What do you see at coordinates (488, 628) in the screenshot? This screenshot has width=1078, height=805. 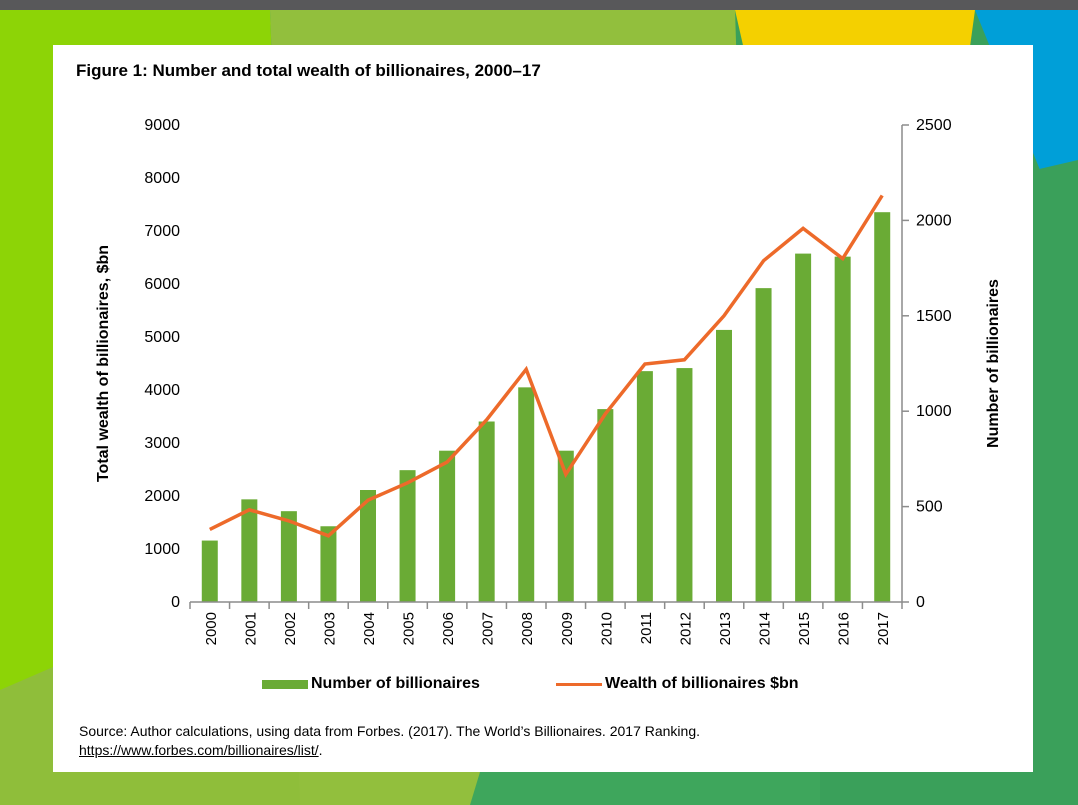 I see `x-tick-label-2007: 2007` at bounding box center [488, 628].